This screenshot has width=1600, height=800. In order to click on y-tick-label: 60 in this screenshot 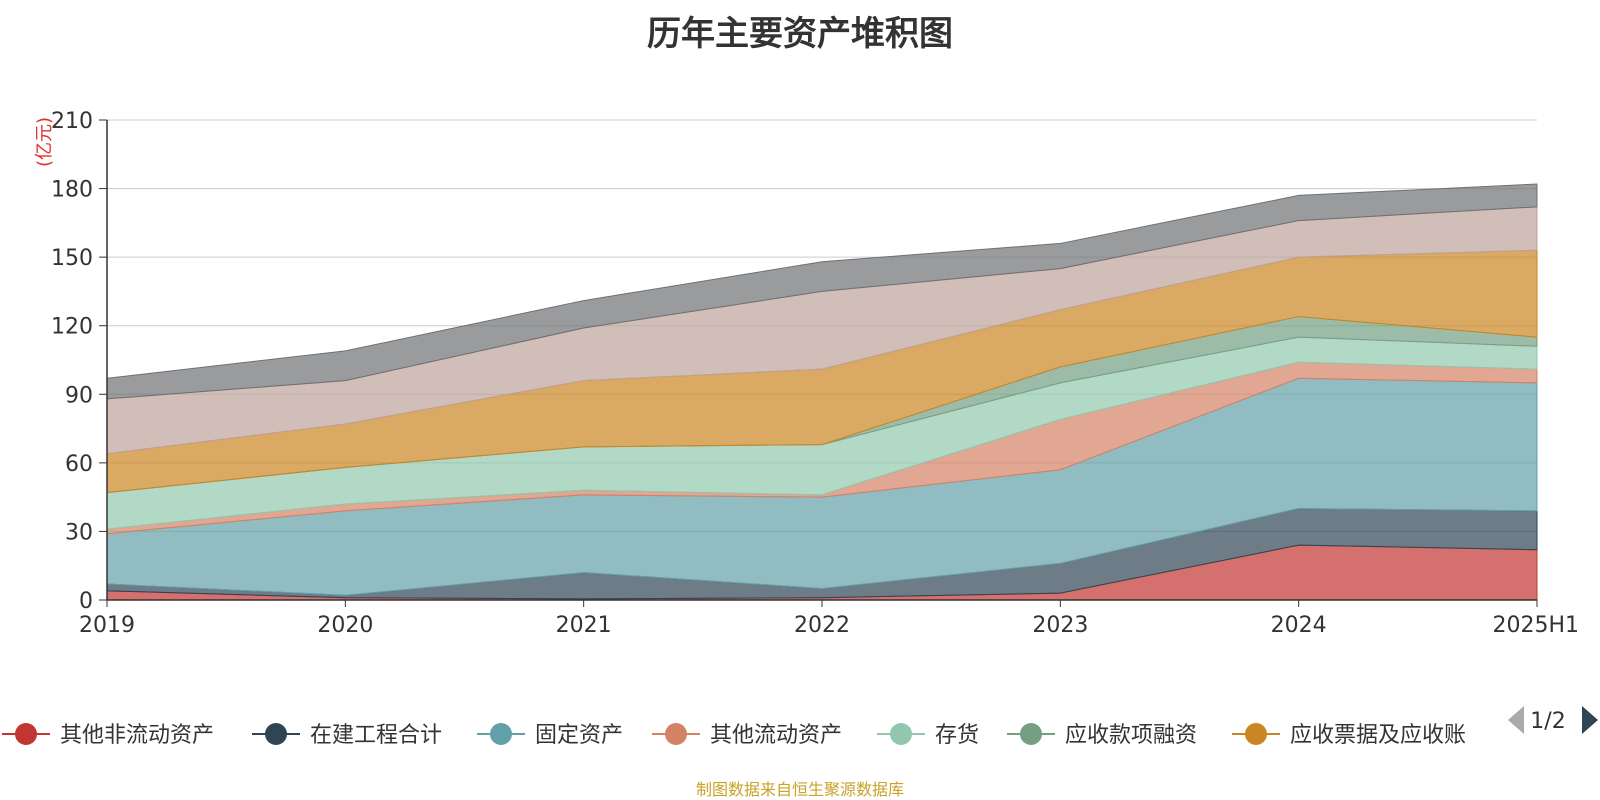, I will do `click(79, 464)`.